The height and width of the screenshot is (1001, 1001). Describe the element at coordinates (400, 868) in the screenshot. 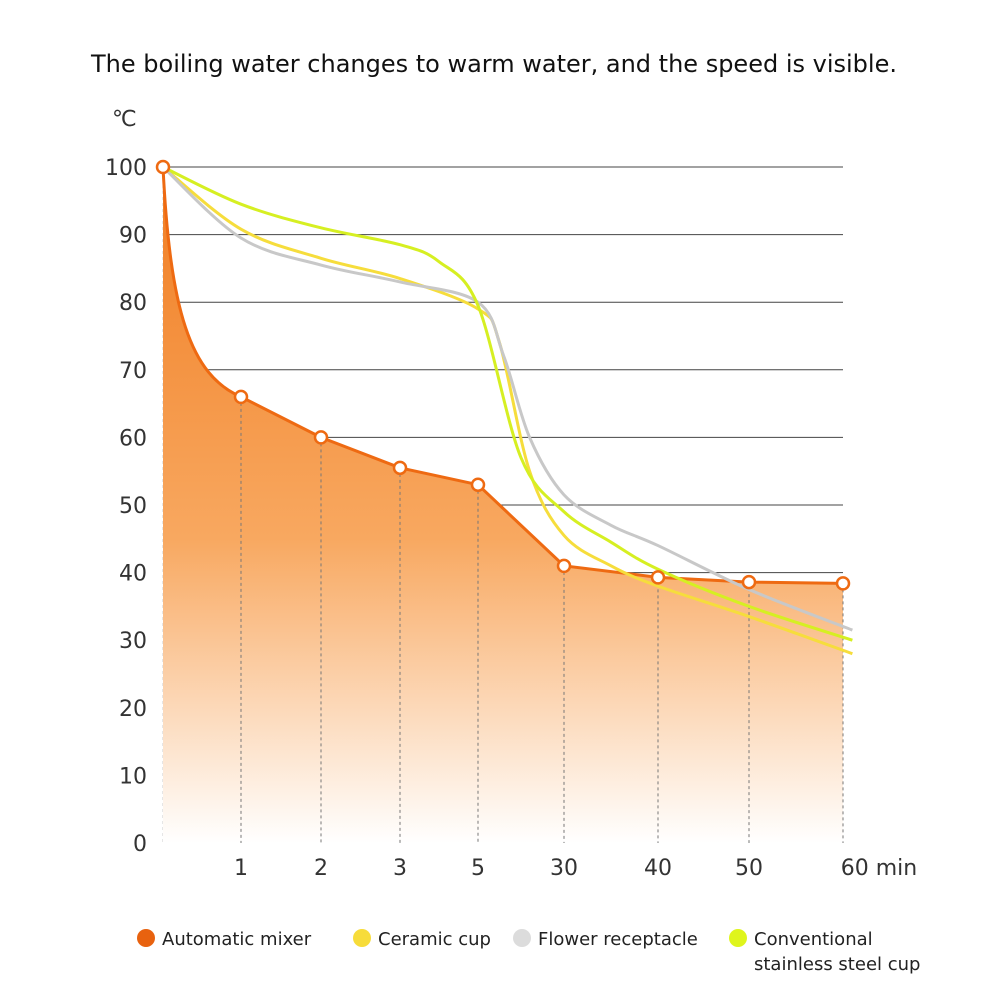

I see `x-tick-label: 3` at that location.